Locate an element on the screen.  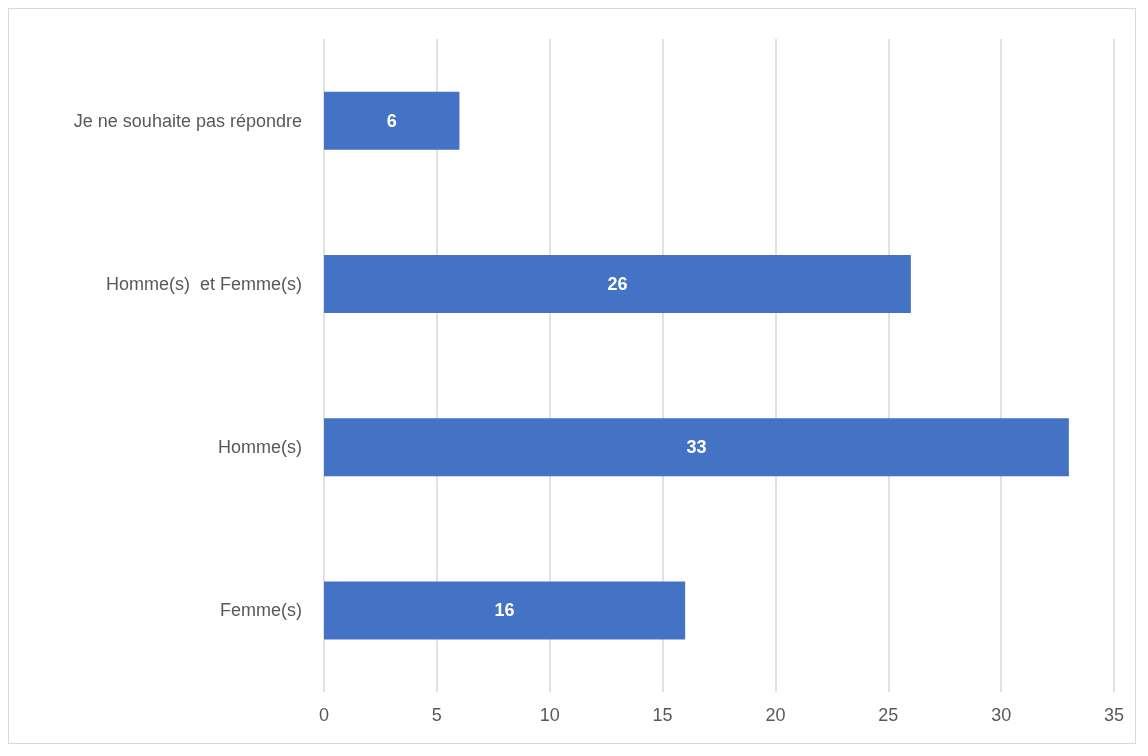
x-tick-label: 10 is located at coordinates (549, 715).